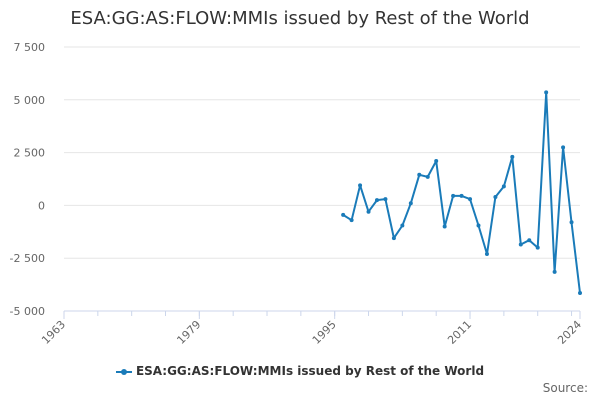 Image resolution: width=600 pixels, height=400 pixels. What do you see at coordinates (53, 332) in the screenshot?
I see `x-tick-label: 1963` at bounding box center [53, 332].